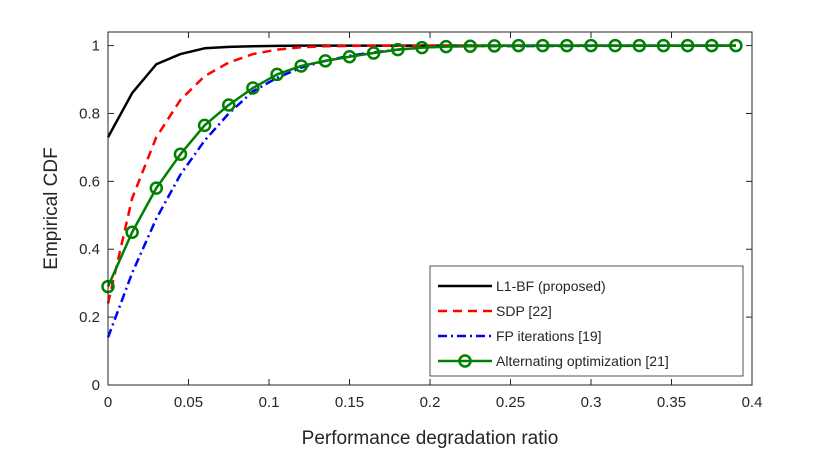 The height and width of the screenshot is (453, 830). What do you see at coordinates (752, 402) in the screenshot?
I see `x-tick-label: 0.4` at bounding box center [752, 402].